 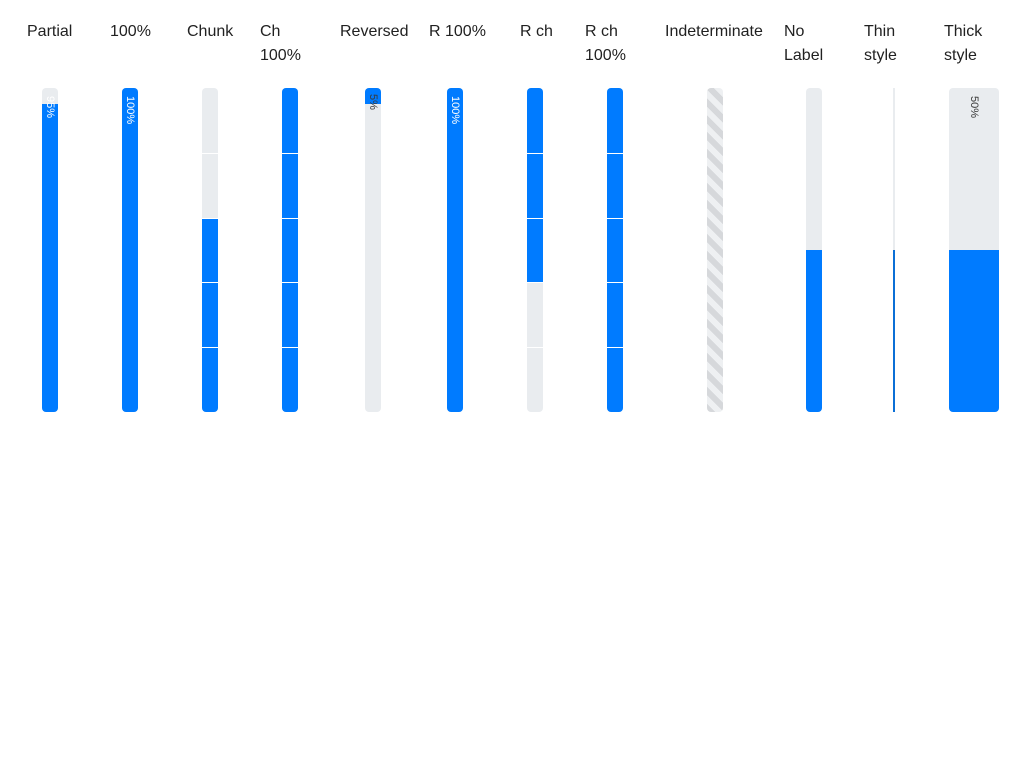 I want to click on progress-bar-indeterminate, so click(x=715, y=250).